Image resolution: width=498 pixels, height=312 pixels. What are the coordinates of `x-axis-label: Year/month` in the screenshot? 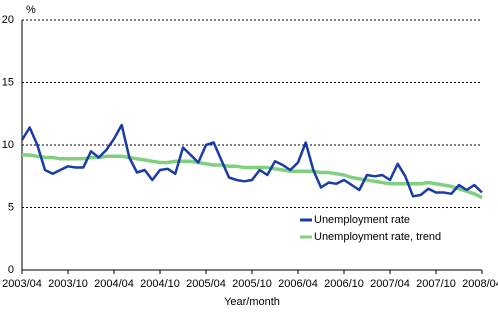 It's located at (252, 302).